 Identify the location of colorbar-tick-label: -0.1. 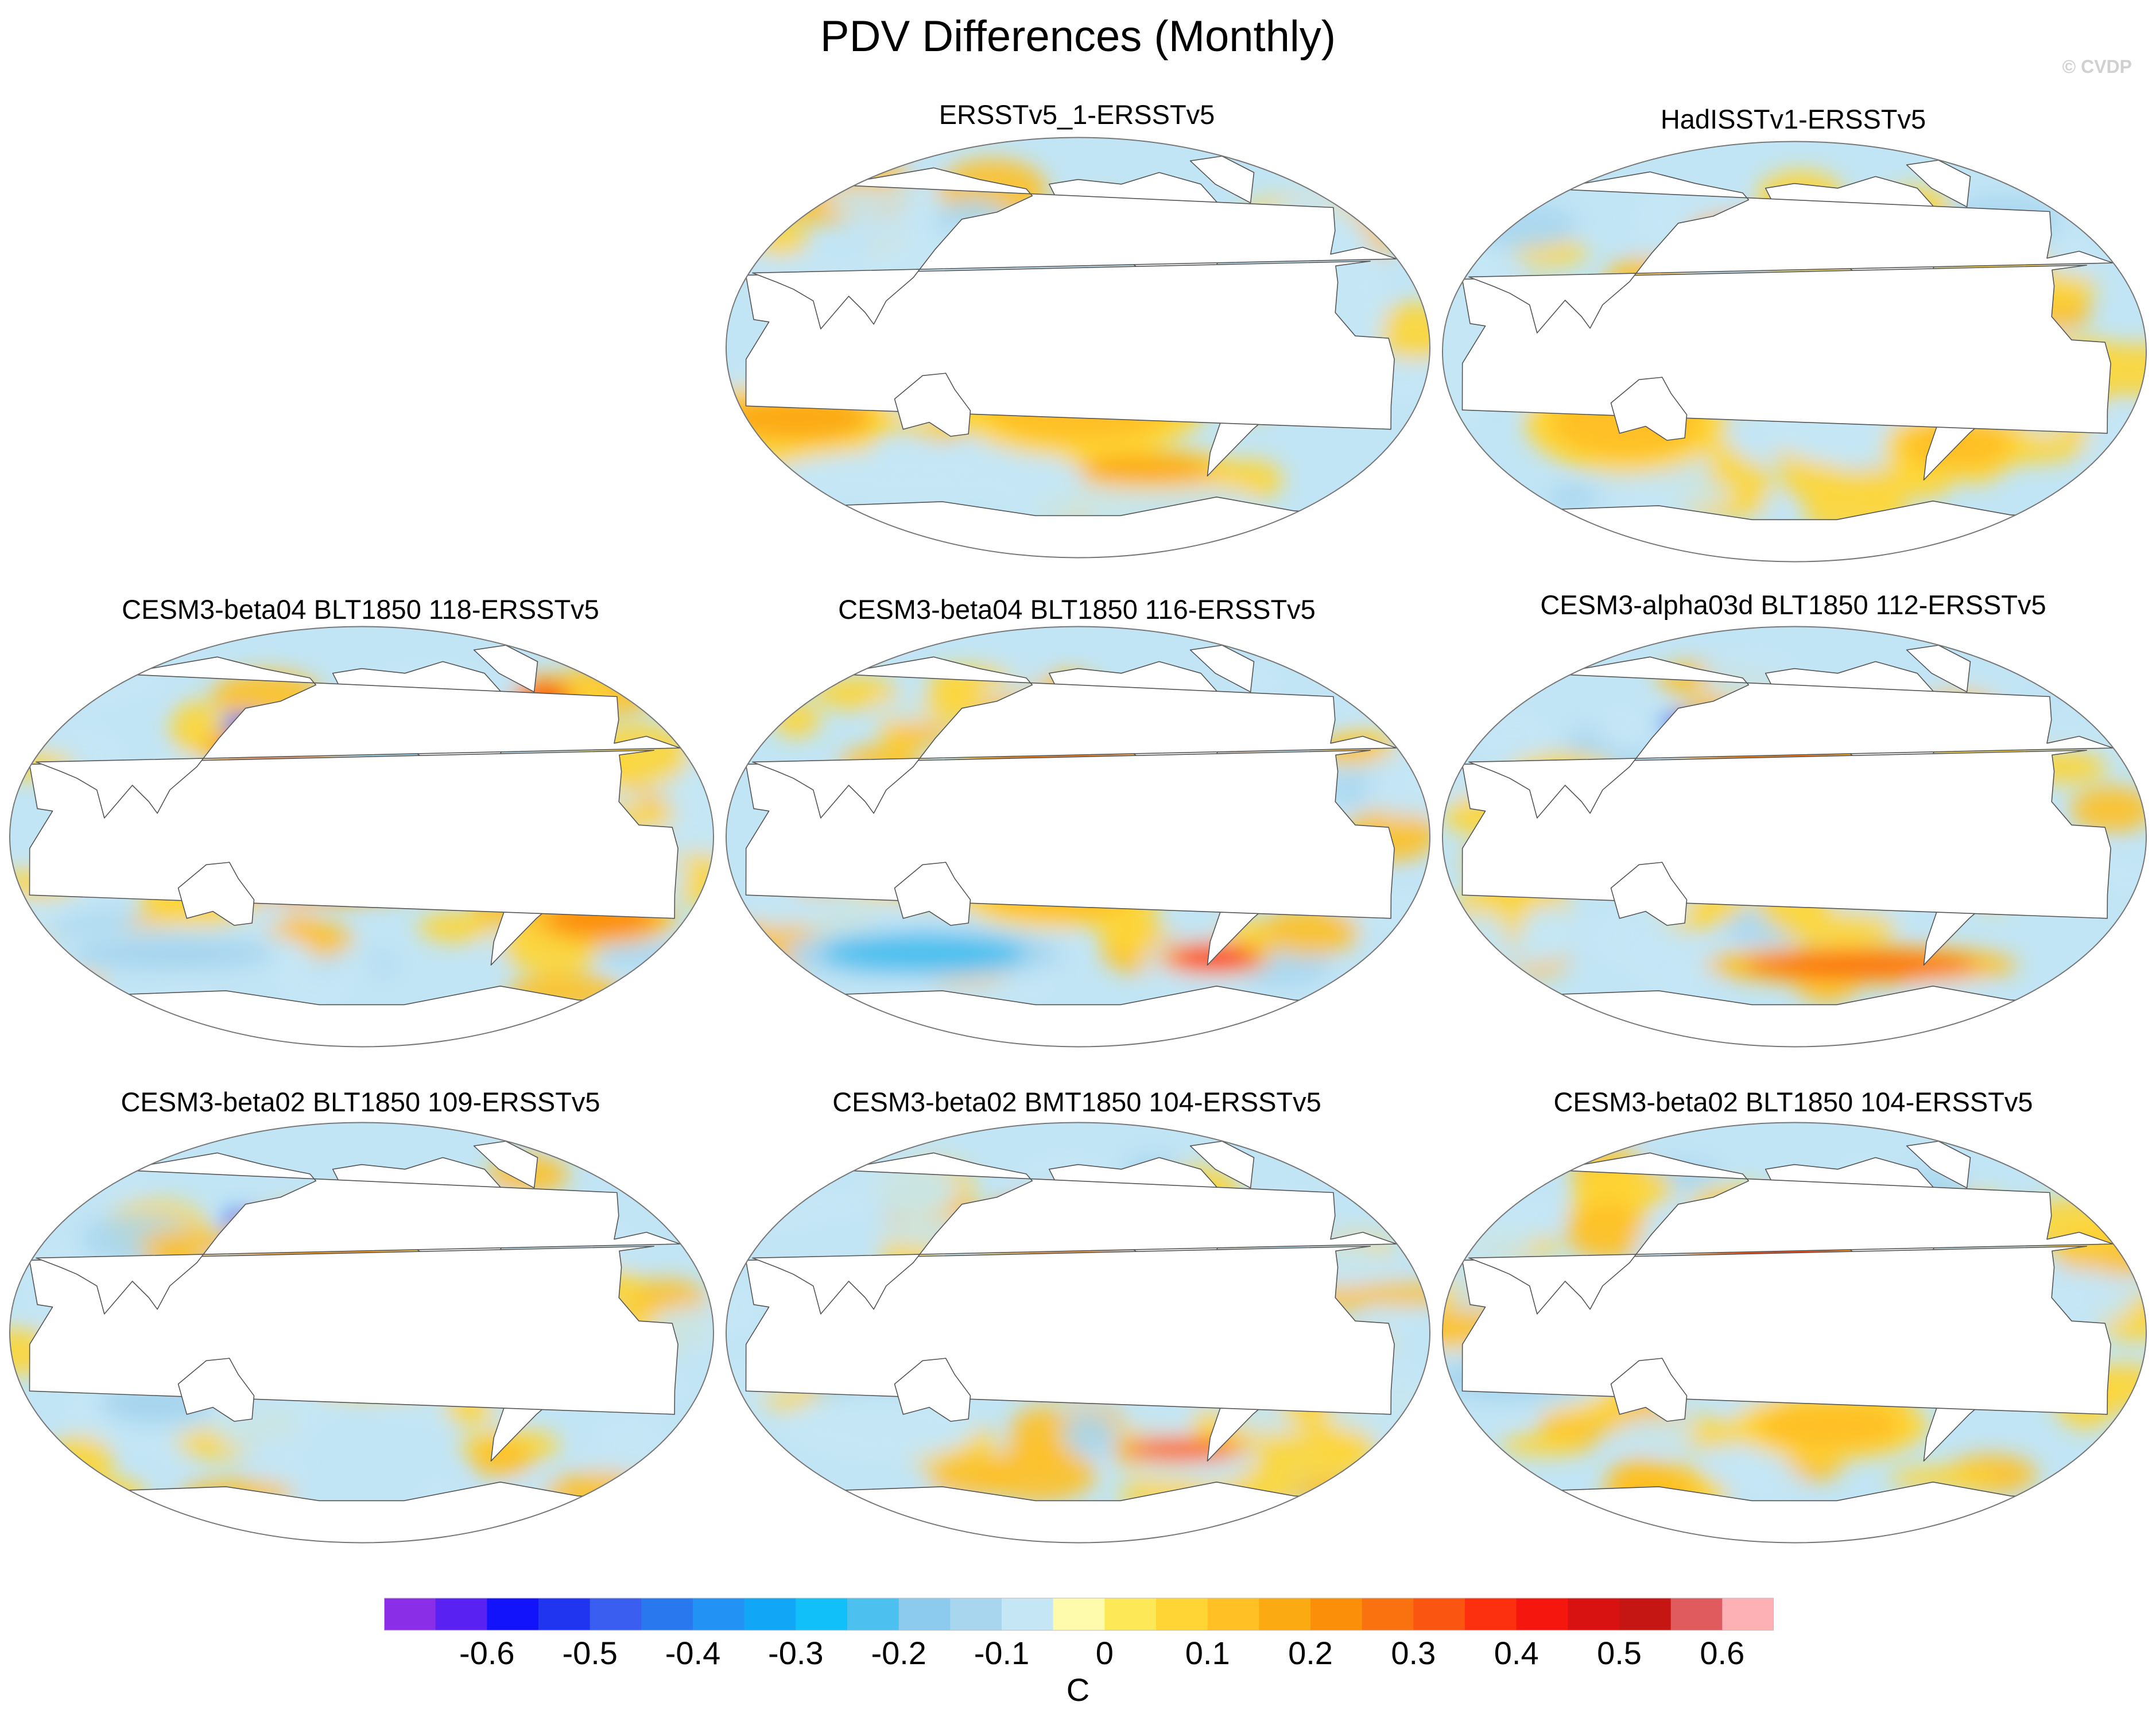
(1002, 1653).